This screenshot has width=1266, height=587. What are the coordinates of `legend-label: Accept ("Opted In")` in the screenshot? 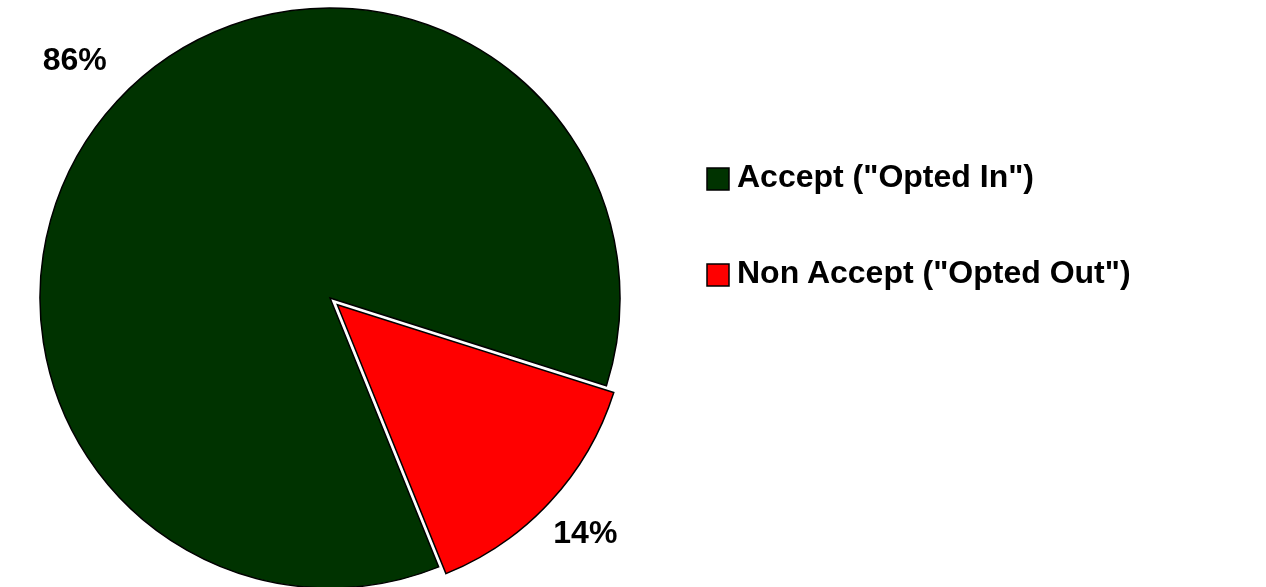 It's located at (886, 176).